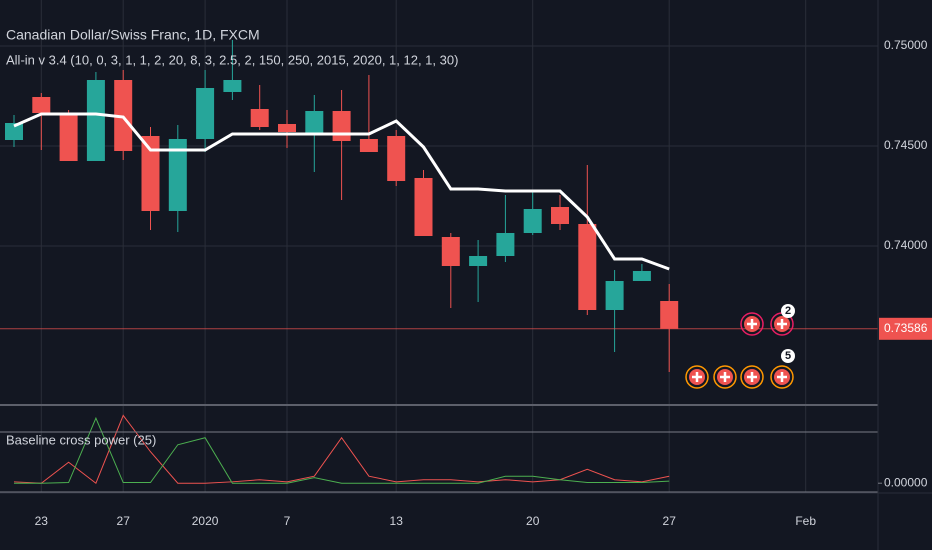  I want to click on x-tick-label: 20, so click(533, 521).